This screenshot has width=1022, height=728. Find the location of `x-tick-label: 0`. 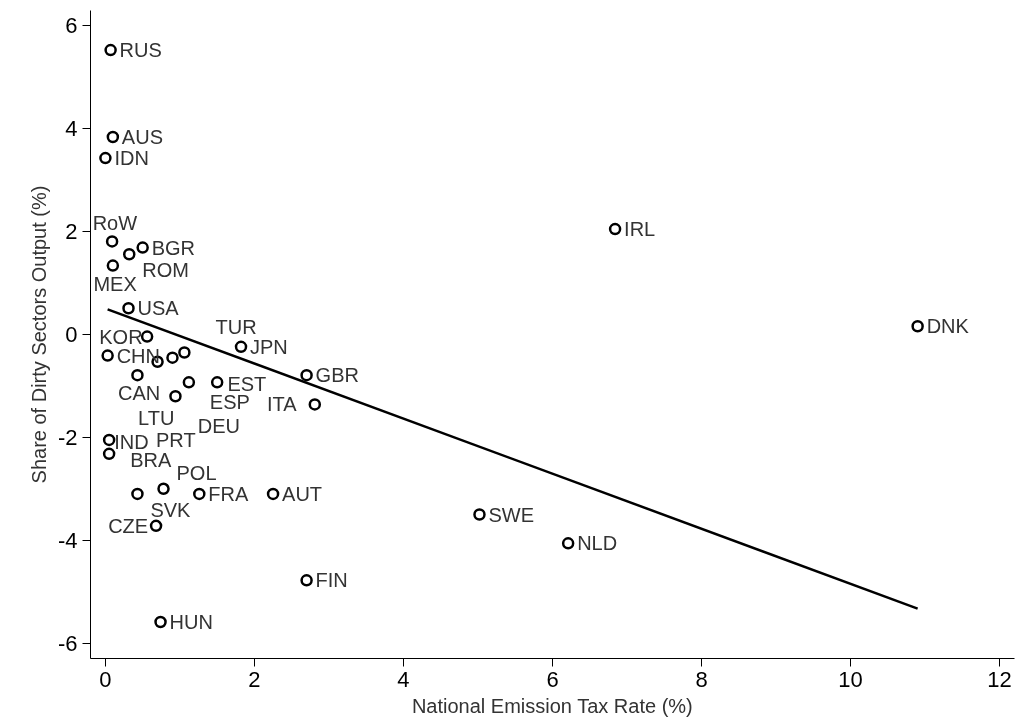

x-tick-label: 0 is located at coordinates (105, 679).